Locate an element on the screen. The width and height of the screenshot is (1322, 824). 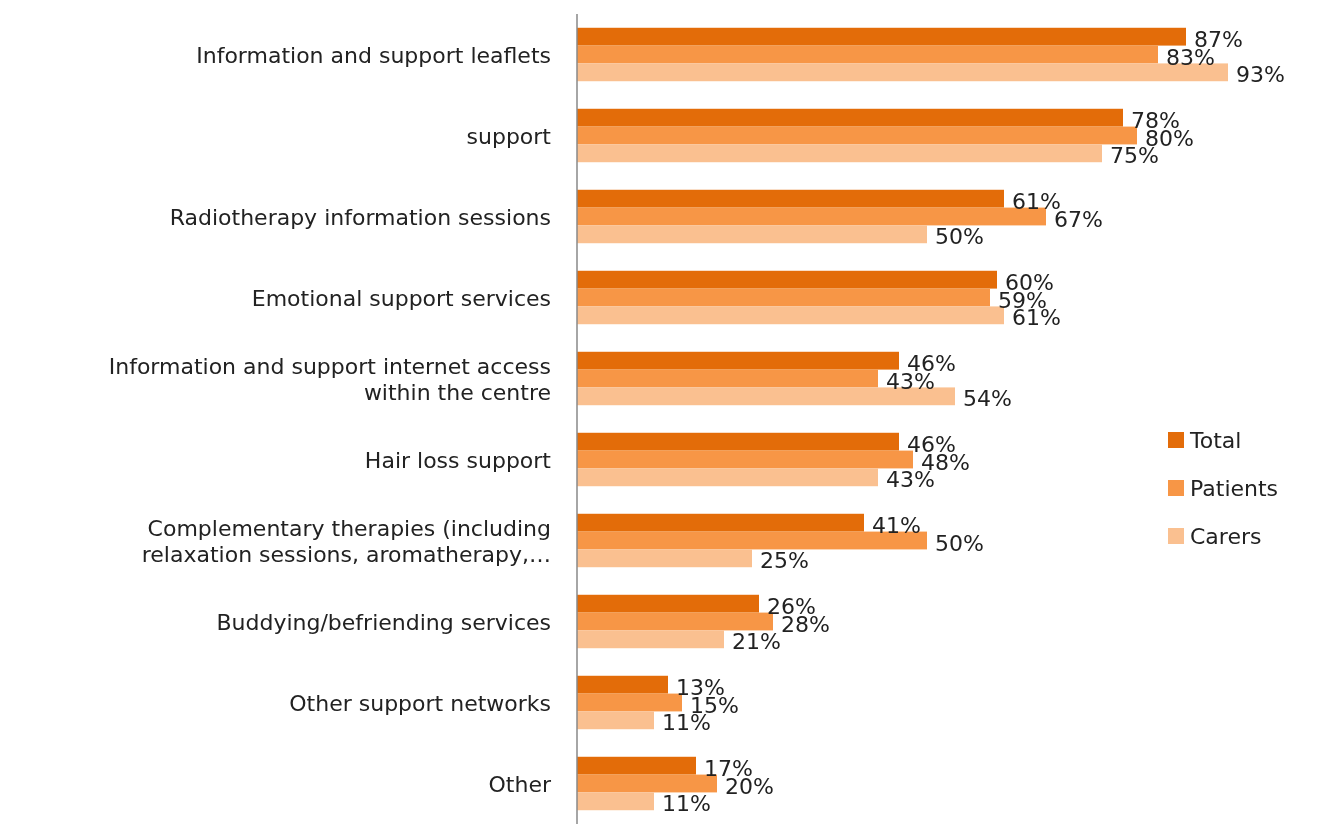
legend-label: Patients is located at coordinates (1234, 488).